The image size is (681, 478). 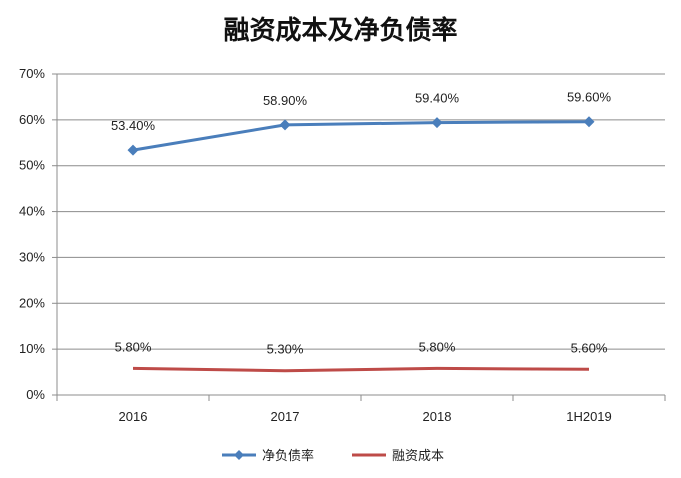 What do you see at coordinates (32, 119) in the screenshot?
I see `y-tick-label: 60%` at bounding box center [32, 119].